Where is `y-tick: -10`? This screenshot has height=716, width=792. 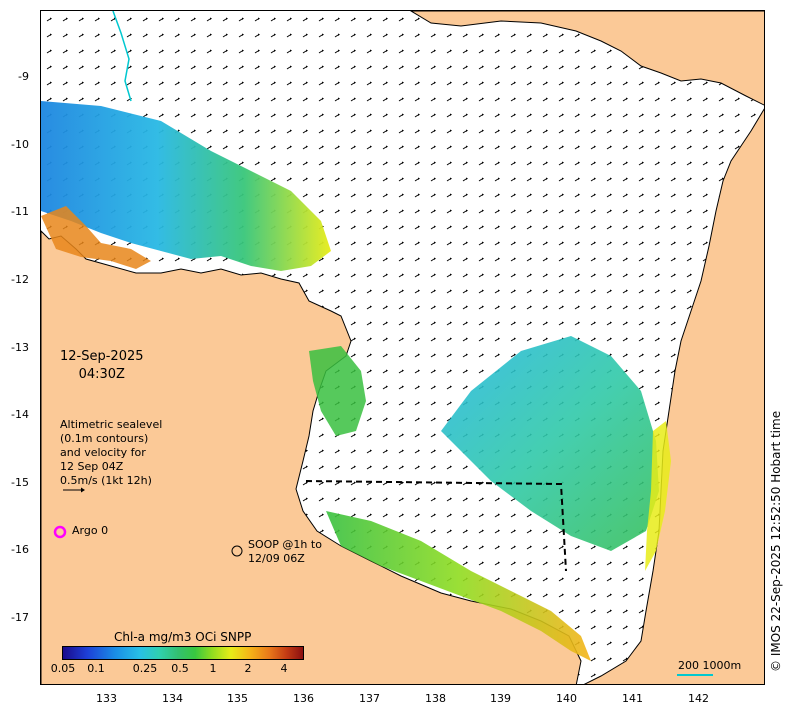
y-tick: -10 is located at coordinates (20, 144).